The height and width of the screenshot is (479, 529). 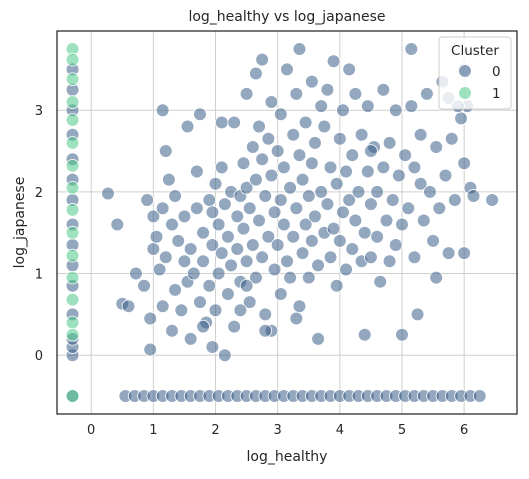 I want to click on legend-label-cluster-0: 0, so click(x=496, y=72).